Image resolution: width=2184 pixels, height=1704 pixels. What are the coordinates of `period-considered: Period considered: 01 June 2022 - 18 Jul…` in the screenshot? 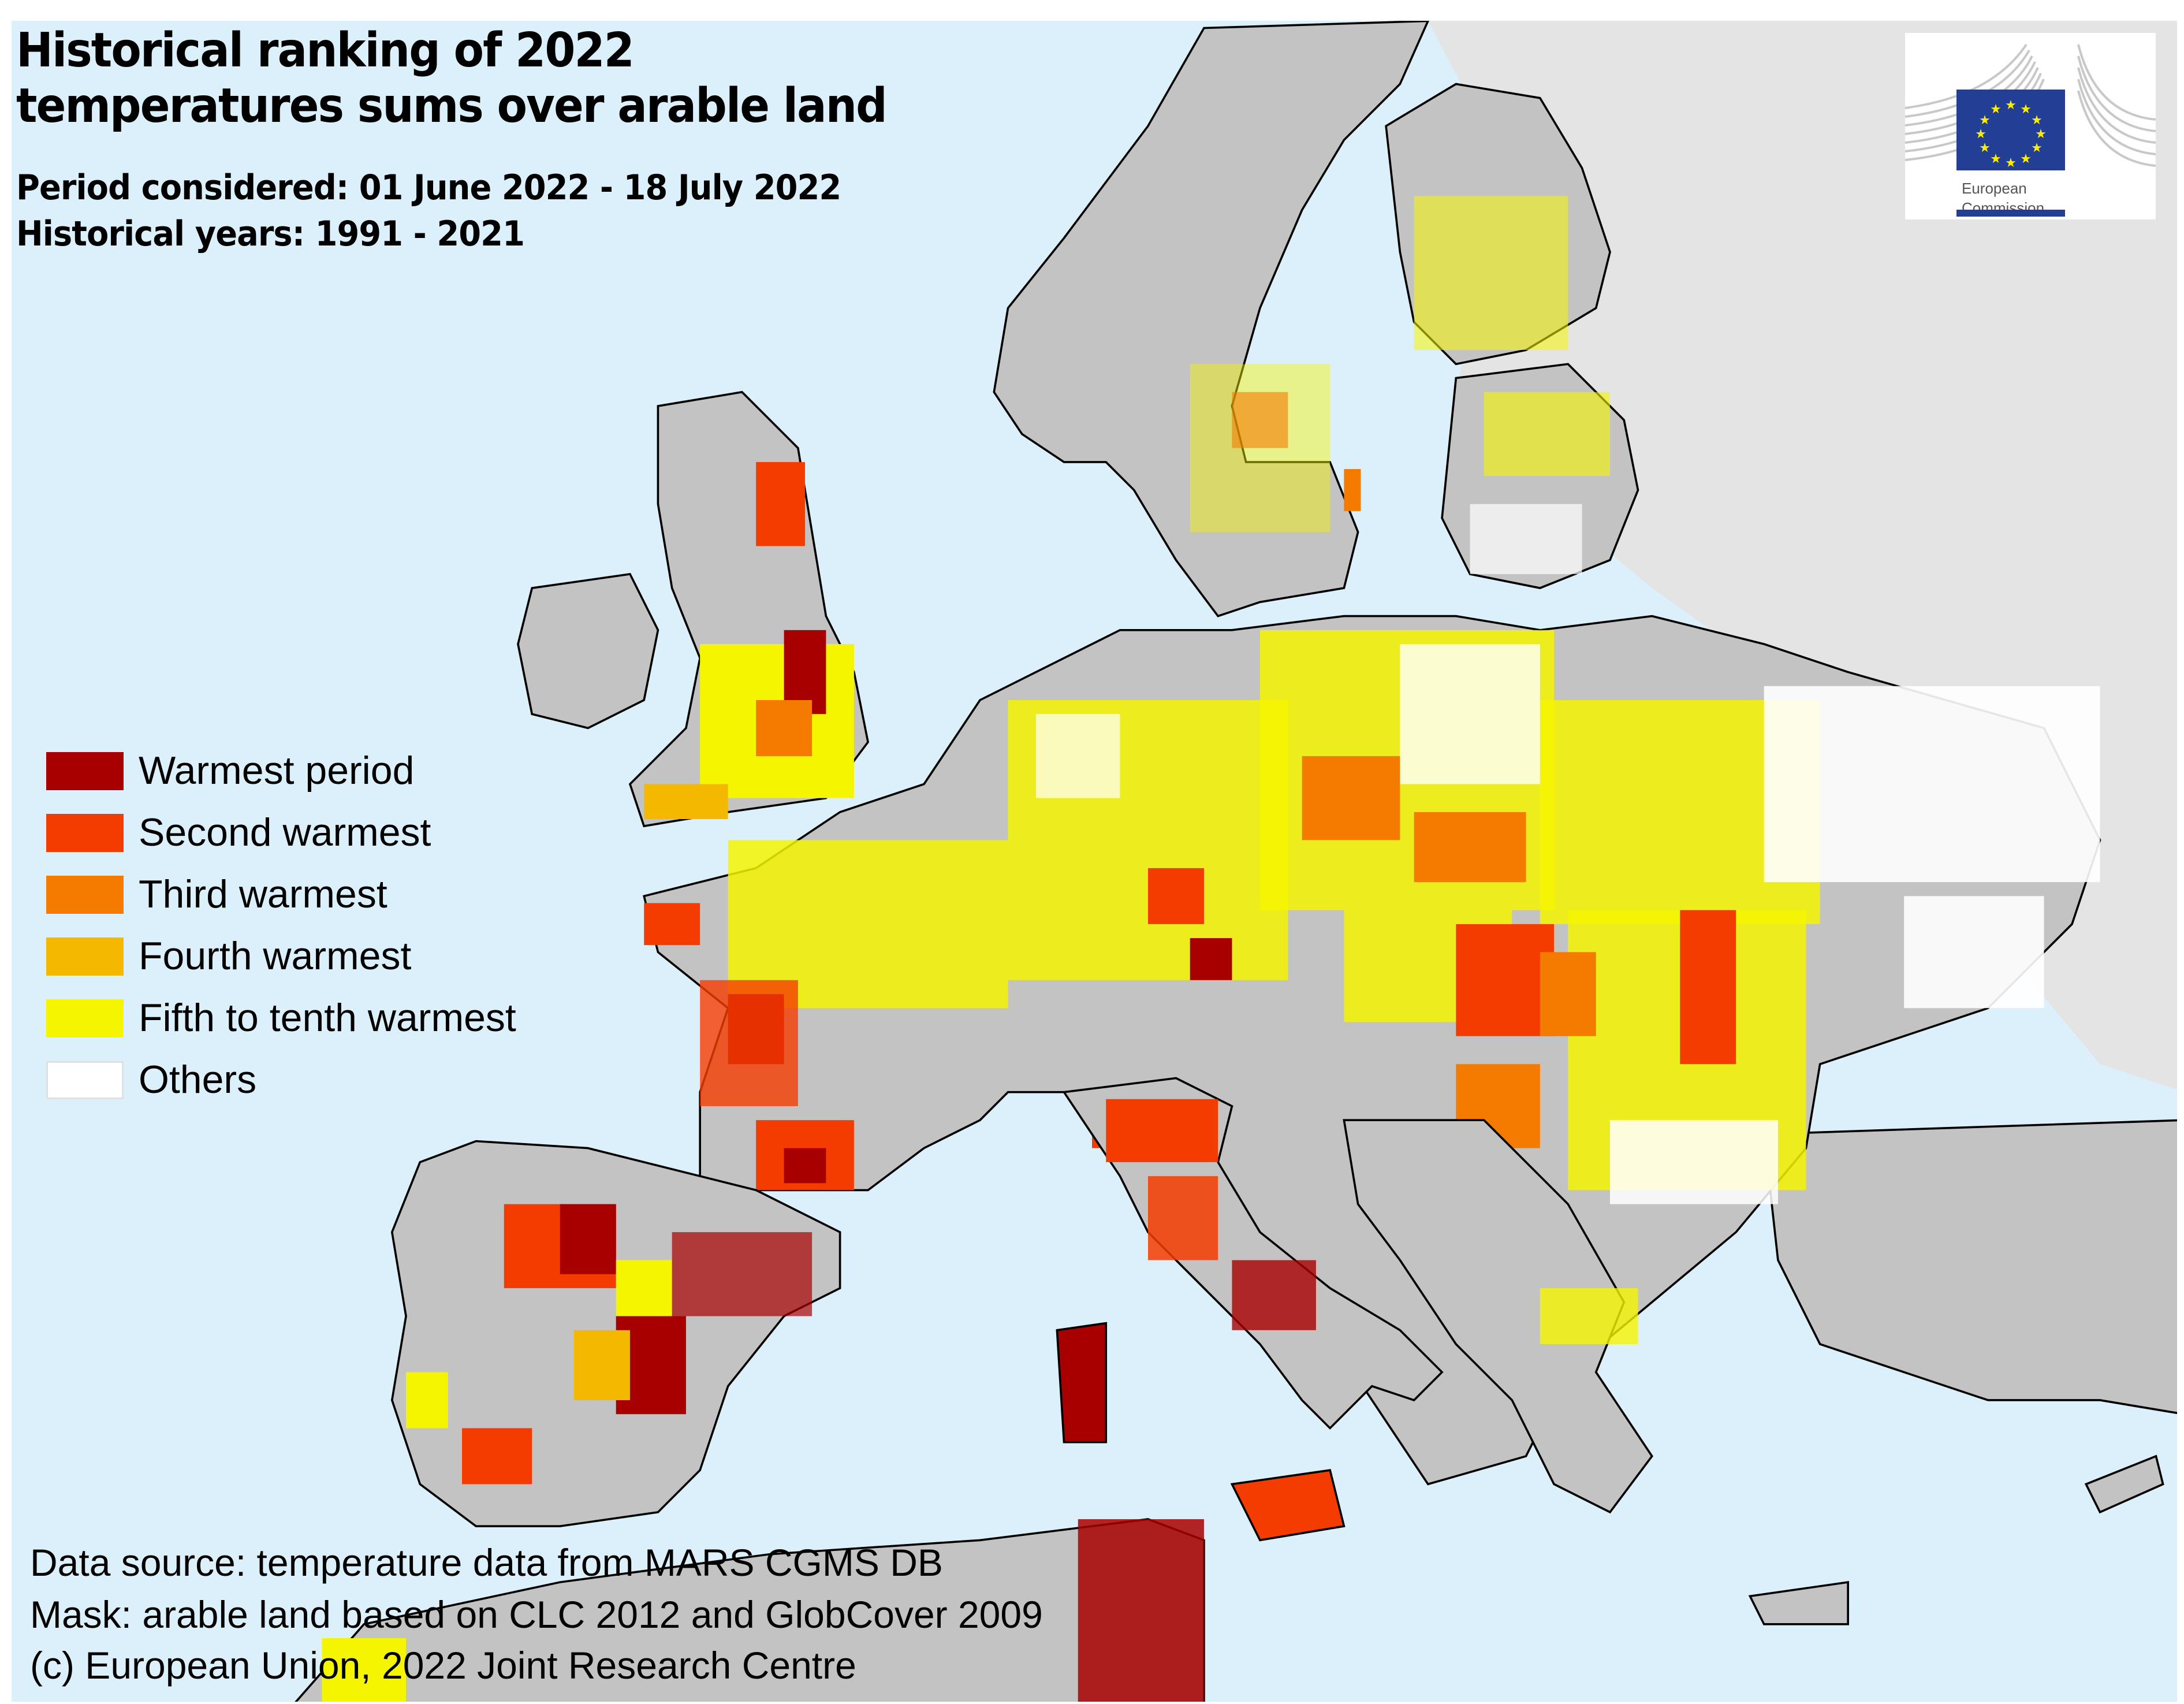 It's located at (428, 188).